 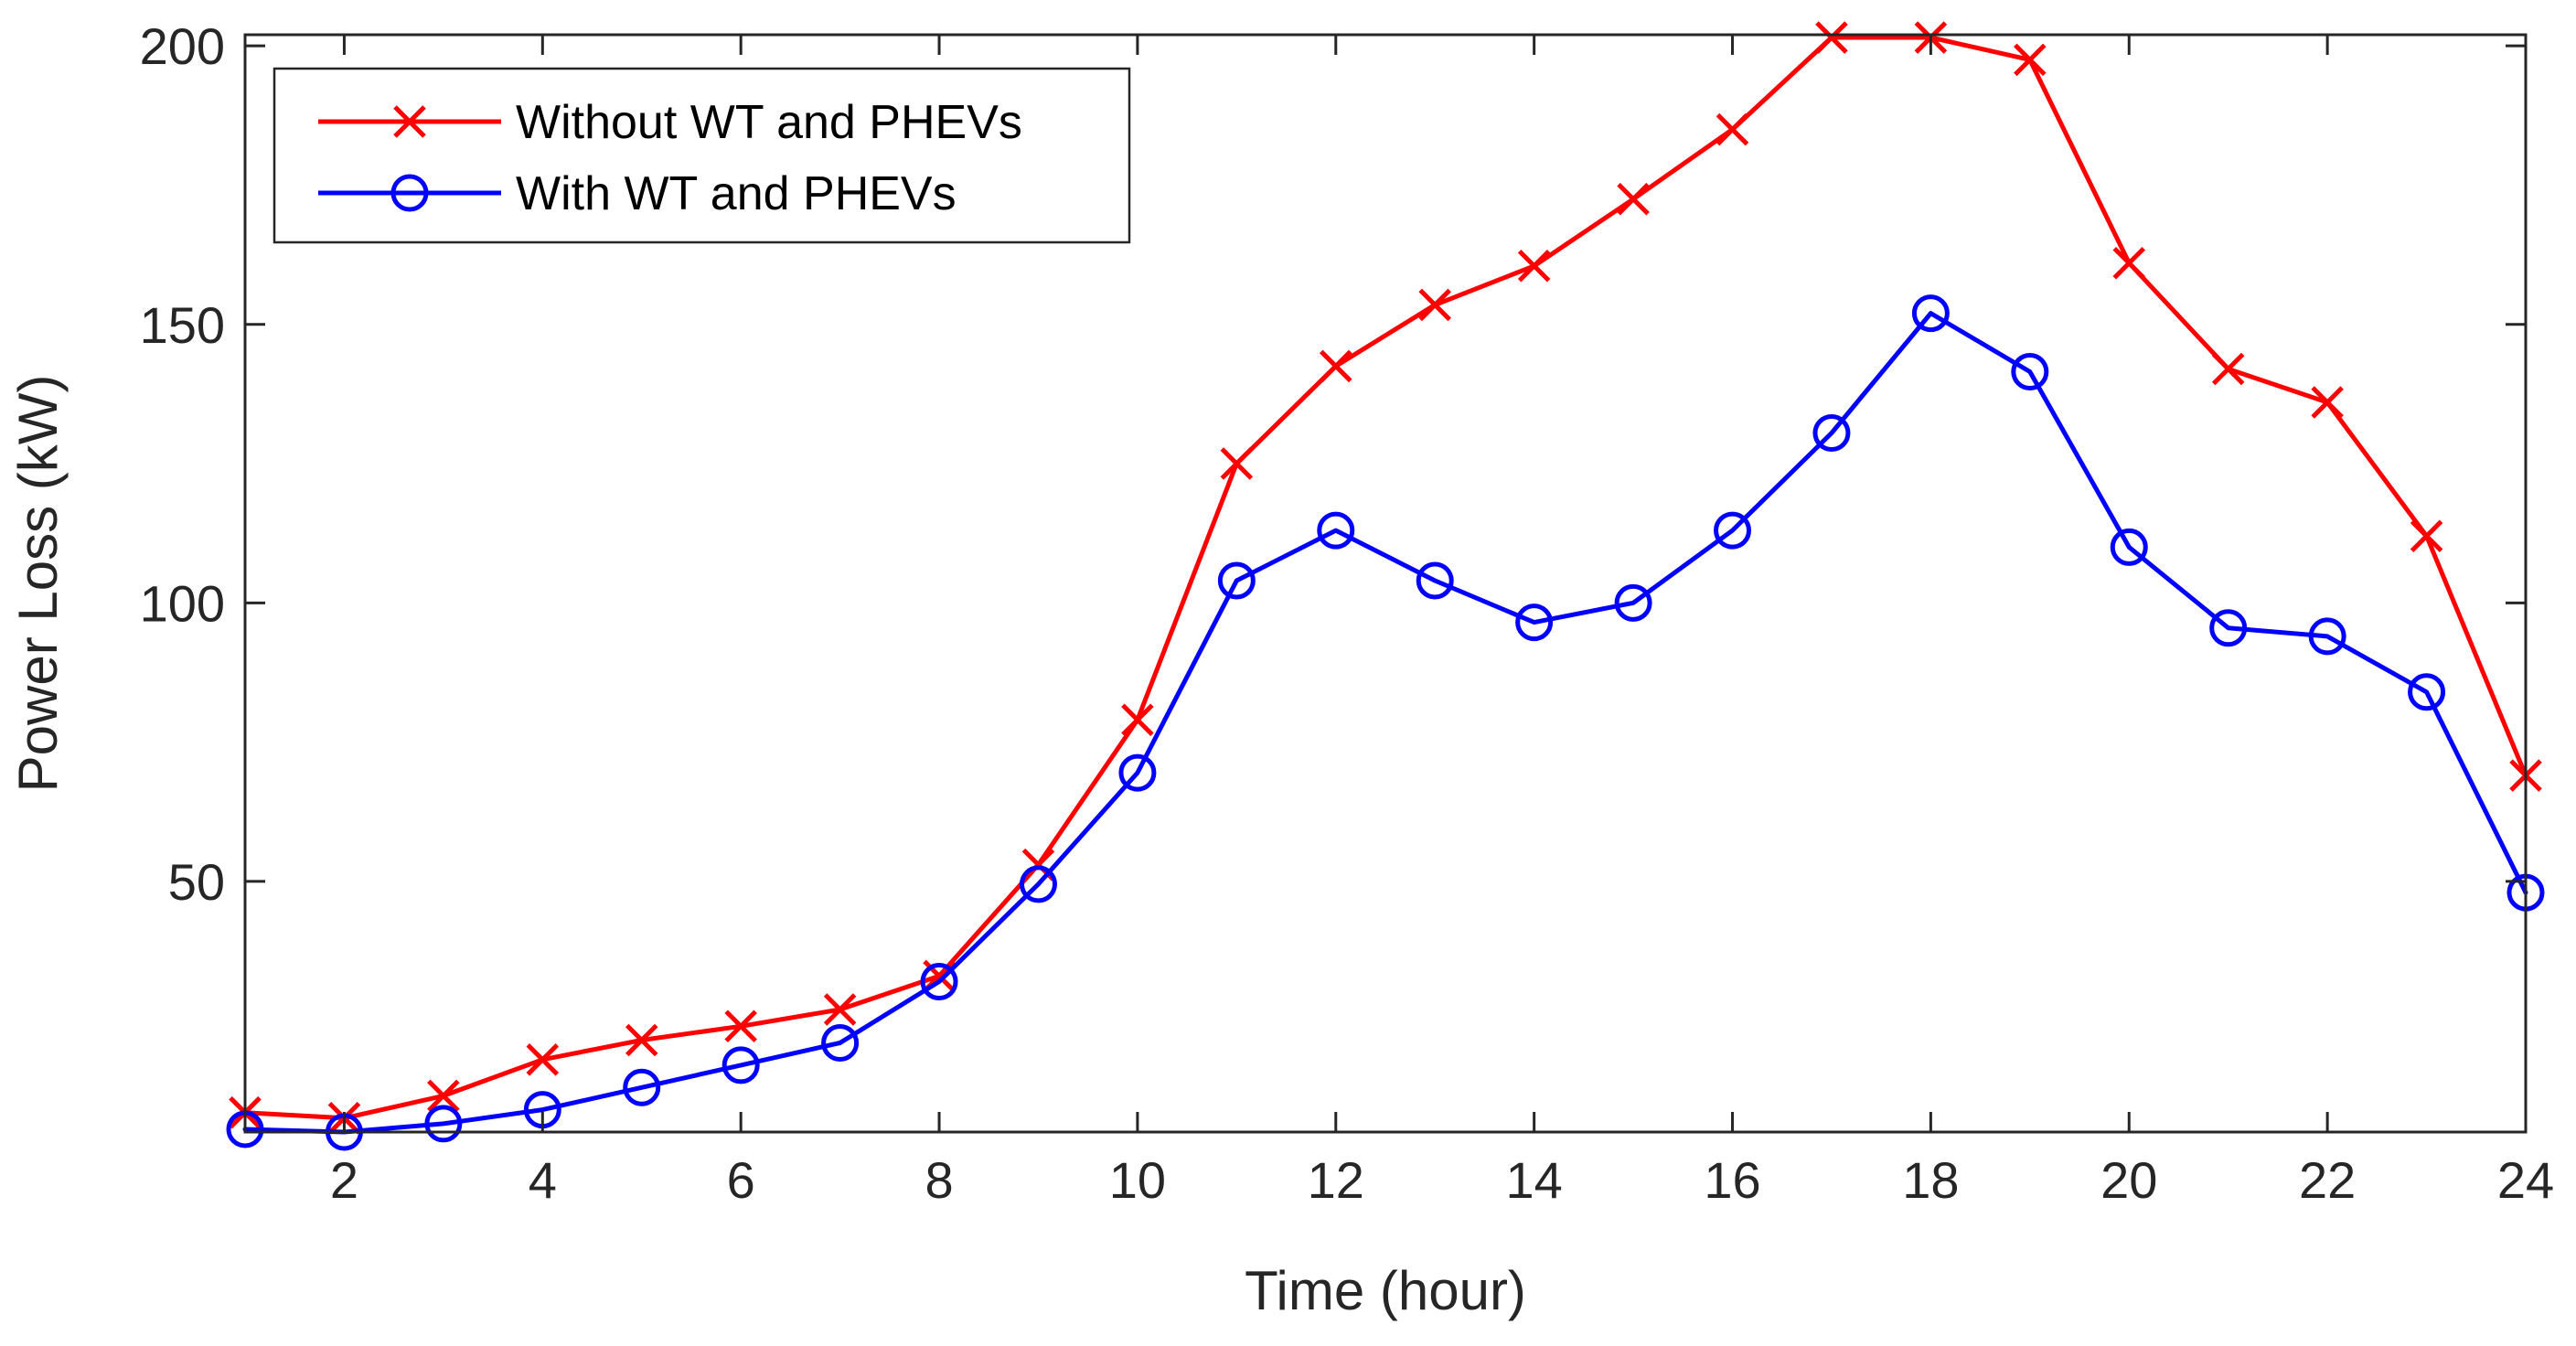 I want to click on legend-box, so click(x=702, y=155).